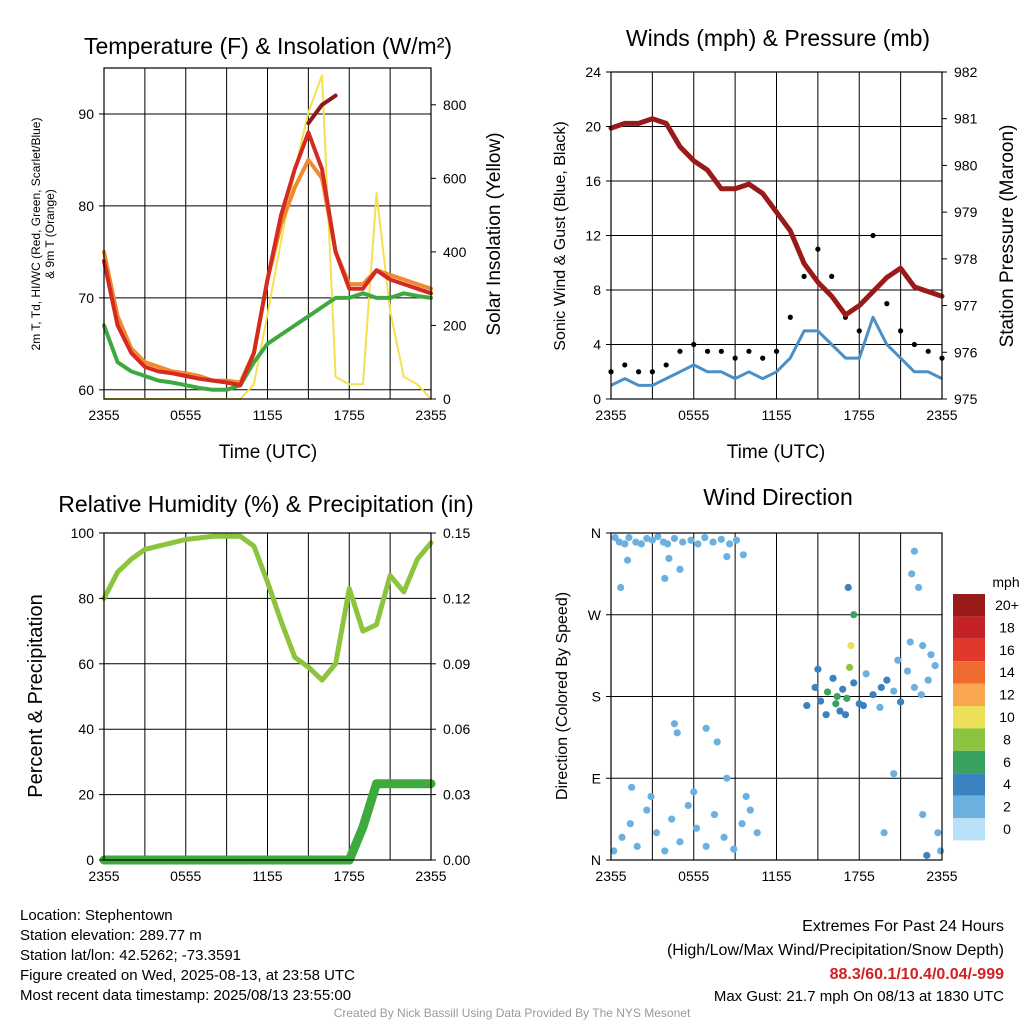 This screenshot has width=1024, height=1024. What do you see at coordinates (593, 72) in the screenshot?
I see `y-tick-label: 24` at bounding box center [593, 72].